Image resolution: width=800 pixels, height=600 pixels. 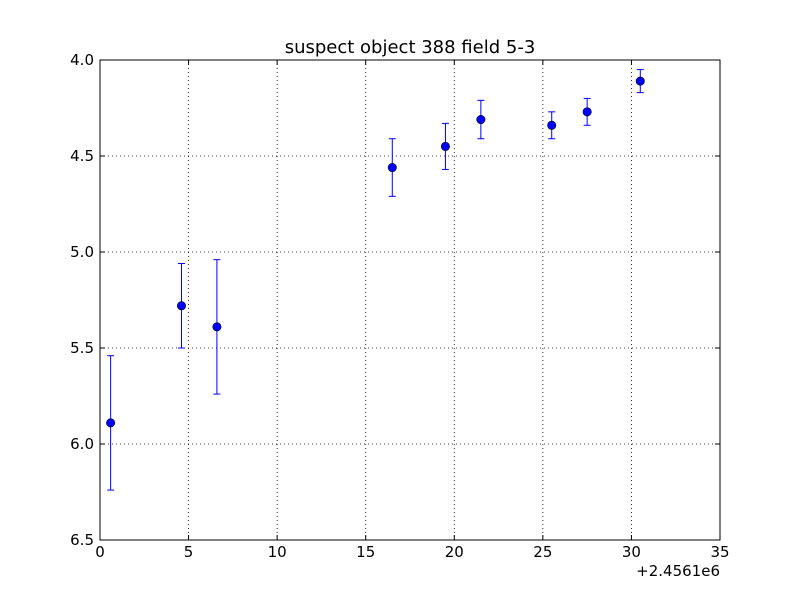 I want to click on y-tick-label: 4.5, so click(x=82, y=156).